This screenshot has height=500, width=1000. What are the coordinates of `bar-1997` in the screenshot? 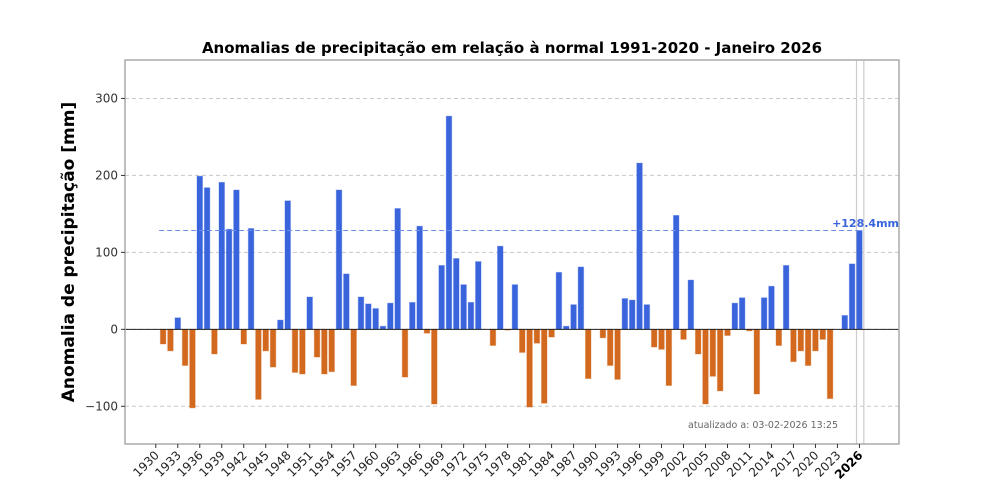 It's located at (647, 317).